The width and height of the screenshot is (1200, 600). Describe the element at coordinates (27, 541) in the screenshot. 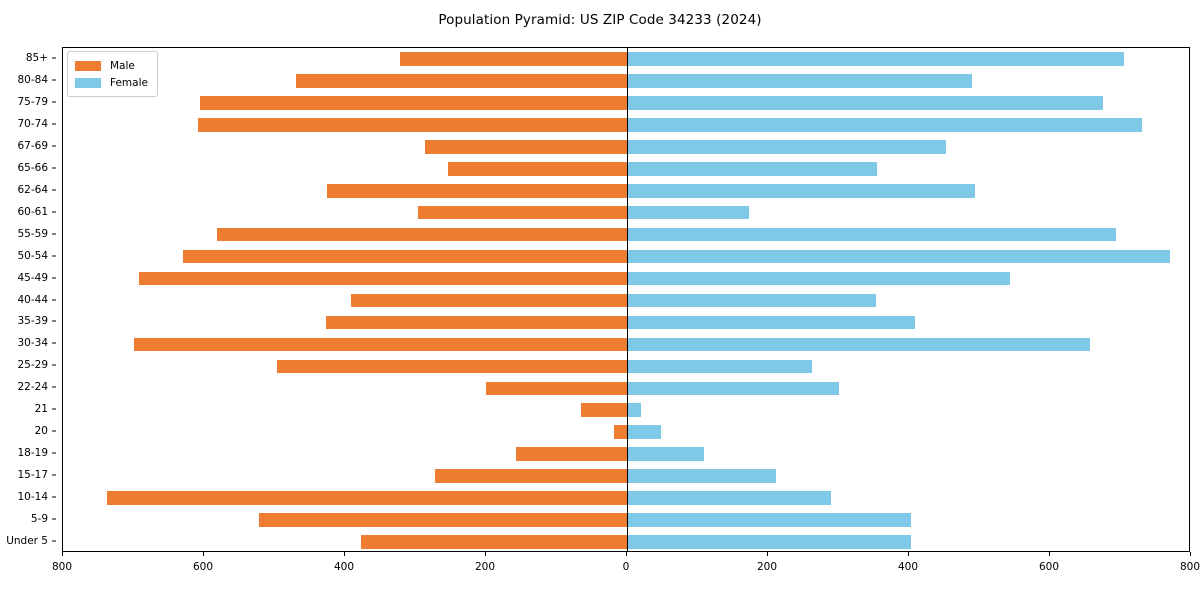

I see `y-tick-label: Under 5` at that location.